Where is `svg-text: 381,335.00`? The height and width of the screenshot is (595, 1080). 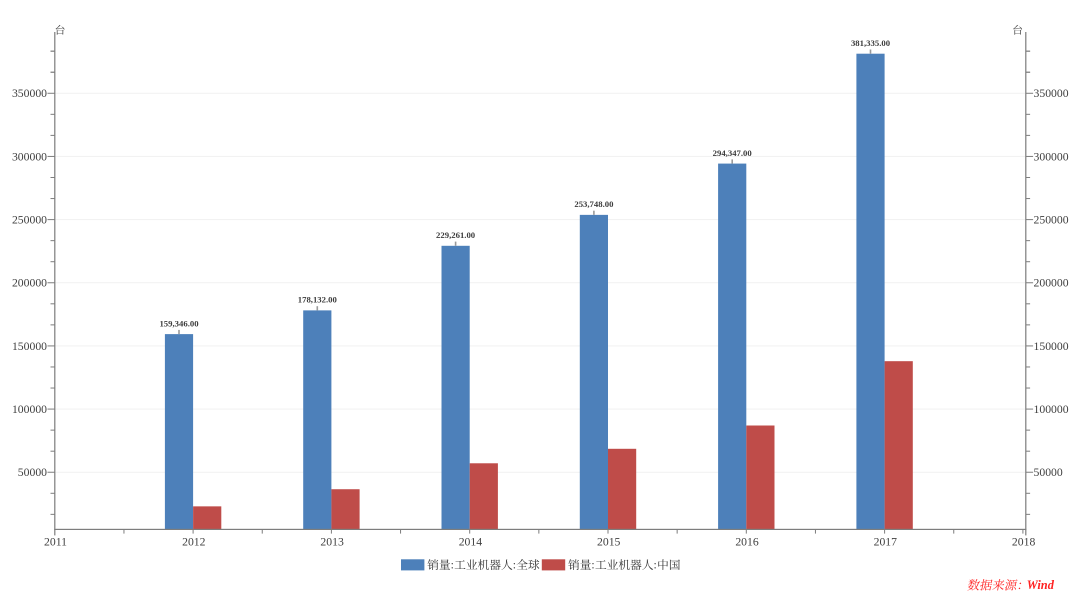
svg-text: 381,335.00 is located at coordinates (871, 43).